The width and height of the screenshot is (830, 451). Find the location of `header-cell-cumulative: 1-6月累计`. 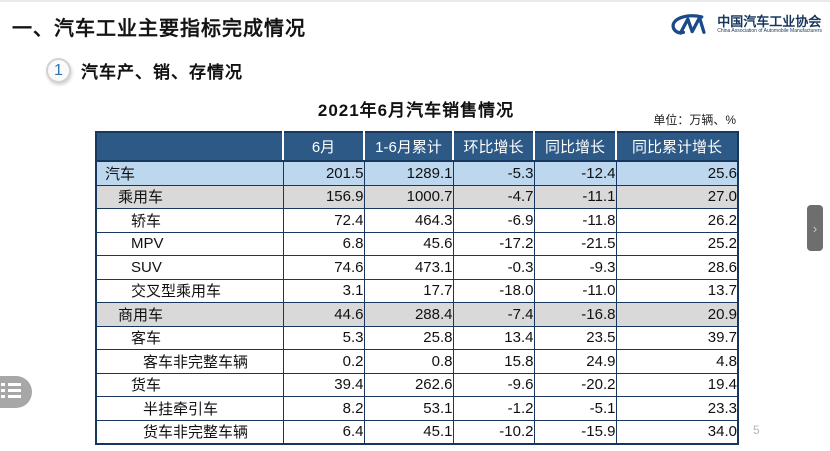

header-cell-cumulative: 1-6月累计 is located at coordinates (408, 147).